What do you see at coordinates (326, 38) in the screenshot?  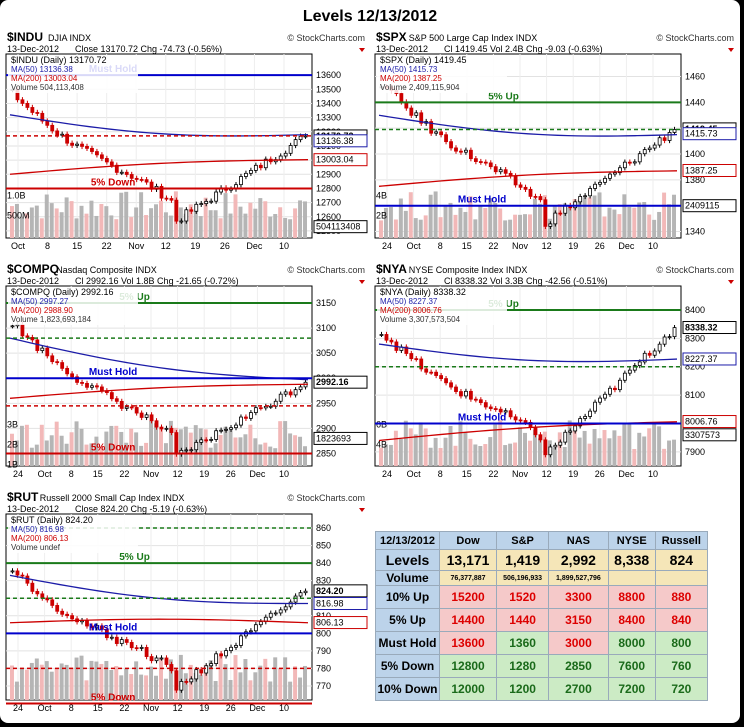 I see `stockcharts-credit: © StockCharts.com` at bounding box center [326, 38].